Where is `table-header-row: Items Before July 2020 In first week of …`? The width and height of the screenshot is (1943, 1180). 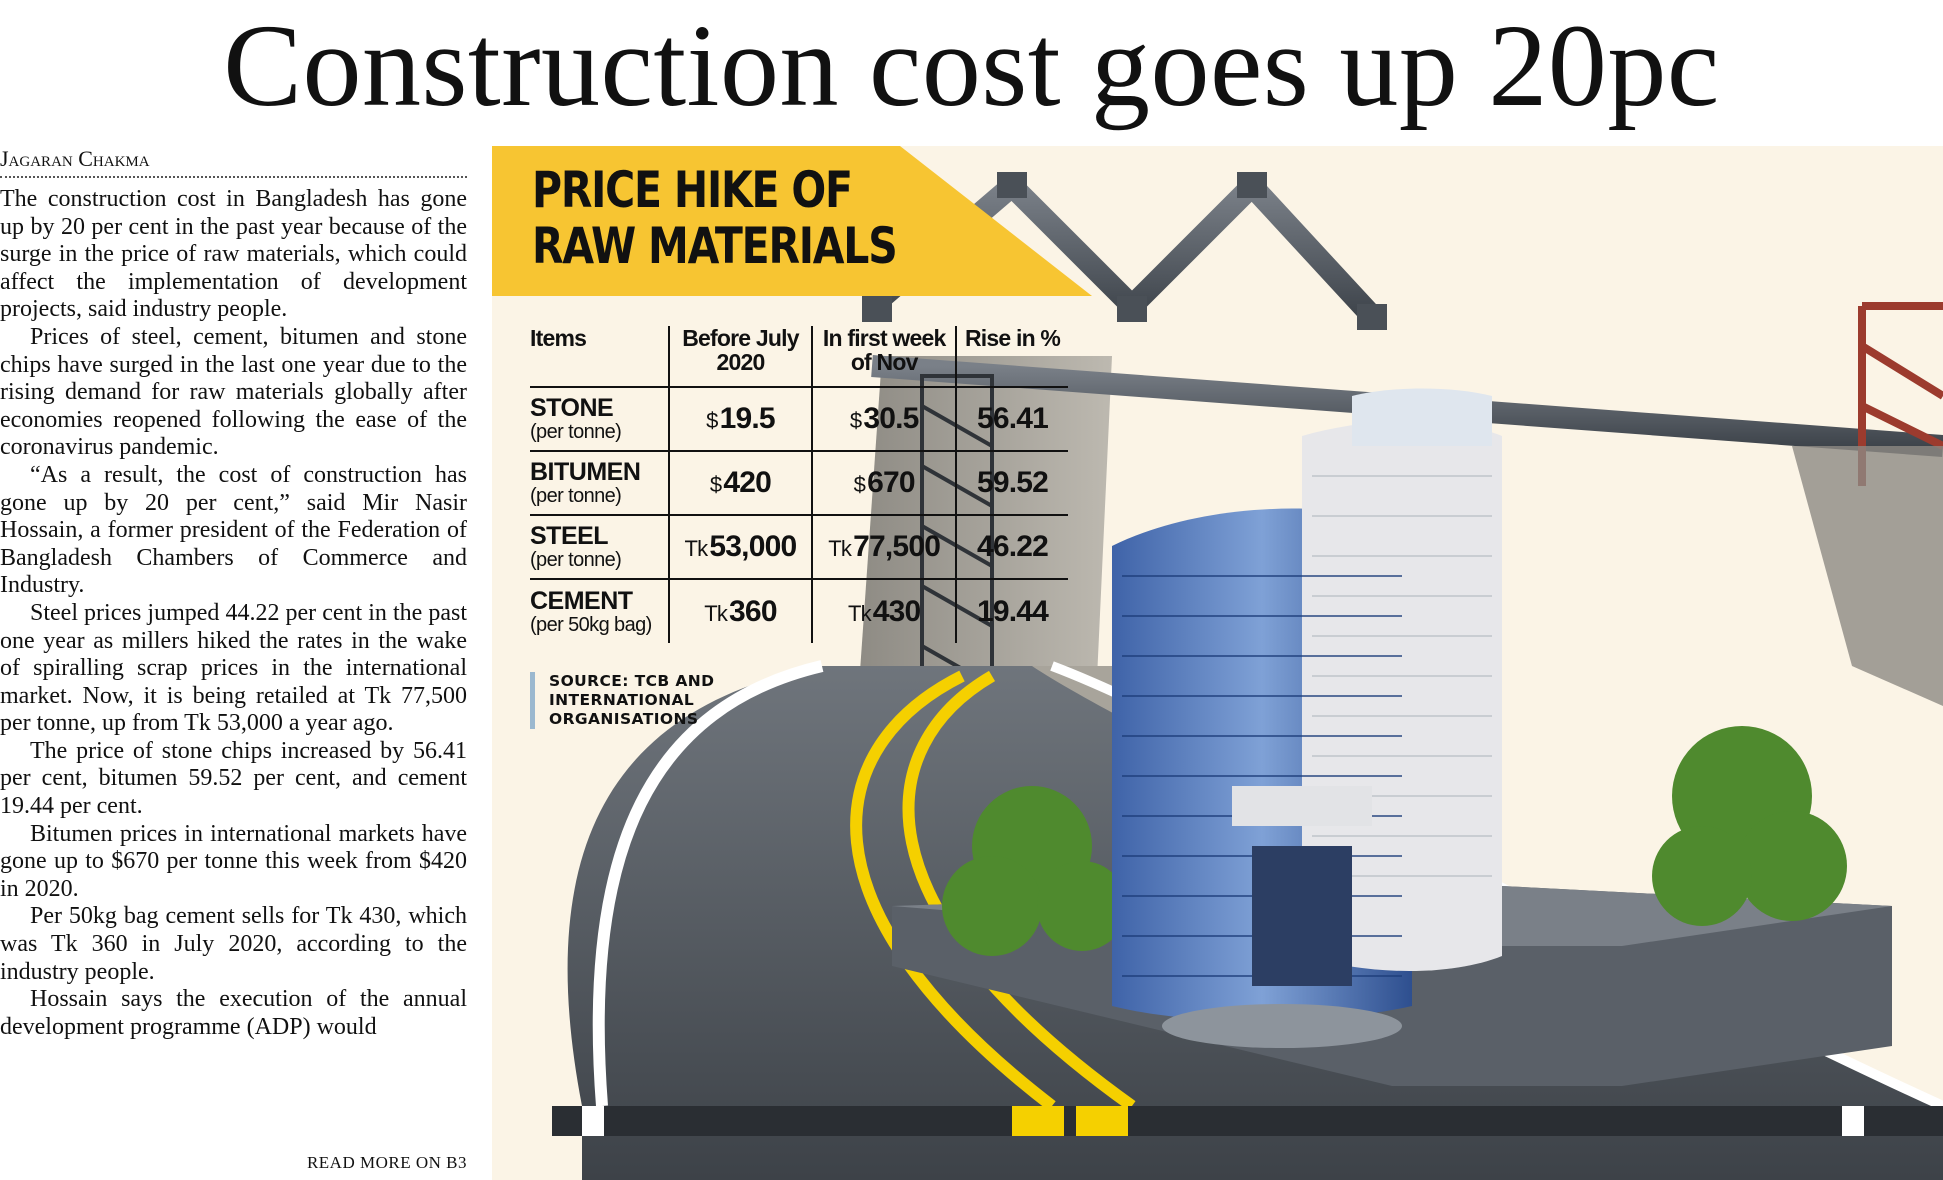
table-header-row: Items Before July 2020 In first week of … is located at coordinates (799, 356).